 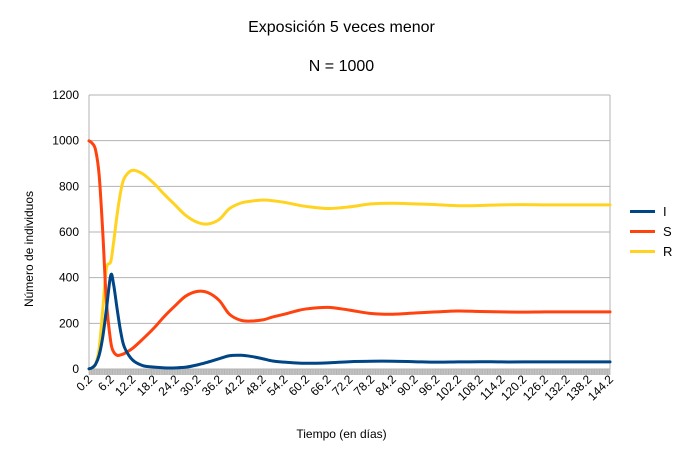 What do you see at coordinates (642, 211) in the screenshot?
I see `legend-swatch-i` at bounding box center [642, 211].